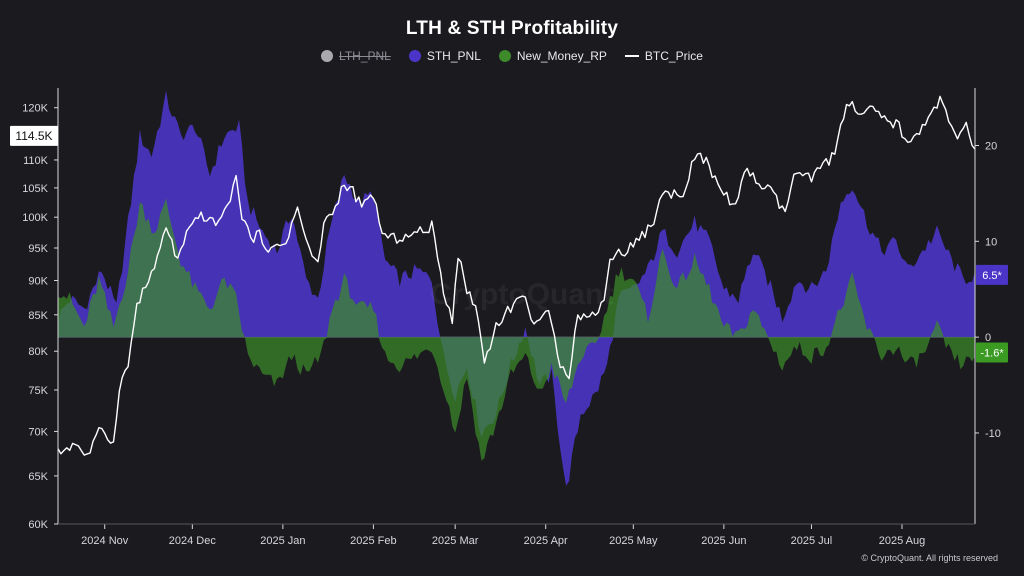  What do you see at coordinates (38, 525) in the screenshot?
I see `left-tick-label: 60K` at bounding box center [38, 525].